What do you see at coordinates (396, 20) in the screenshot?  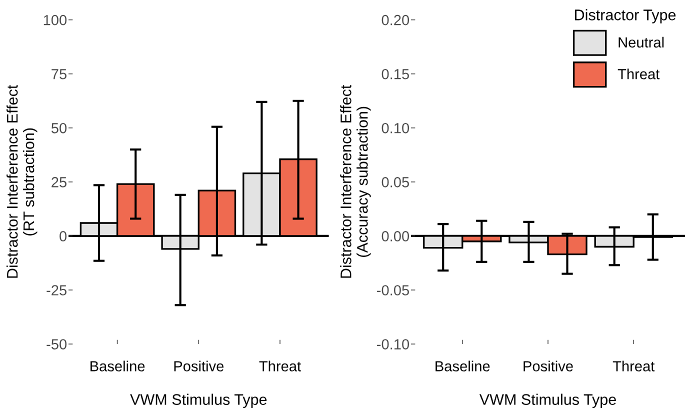 I see `y-tick-label: 0.20` at bounding box center [396, 20].